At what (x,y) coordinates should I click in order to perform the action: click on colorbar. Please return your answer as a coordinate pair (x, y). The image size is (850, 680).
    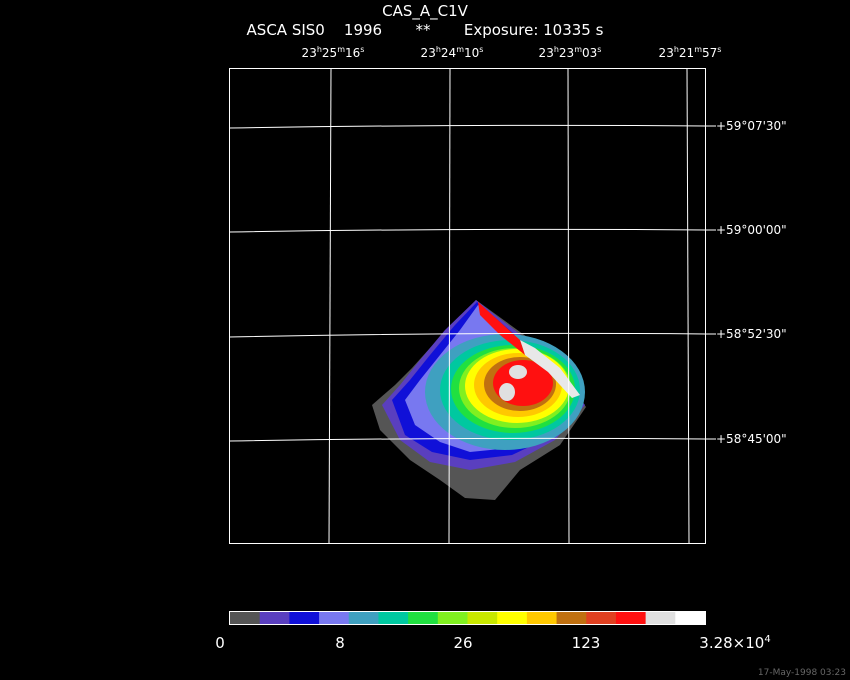
    Looking at the image, I should click on (468, 618).